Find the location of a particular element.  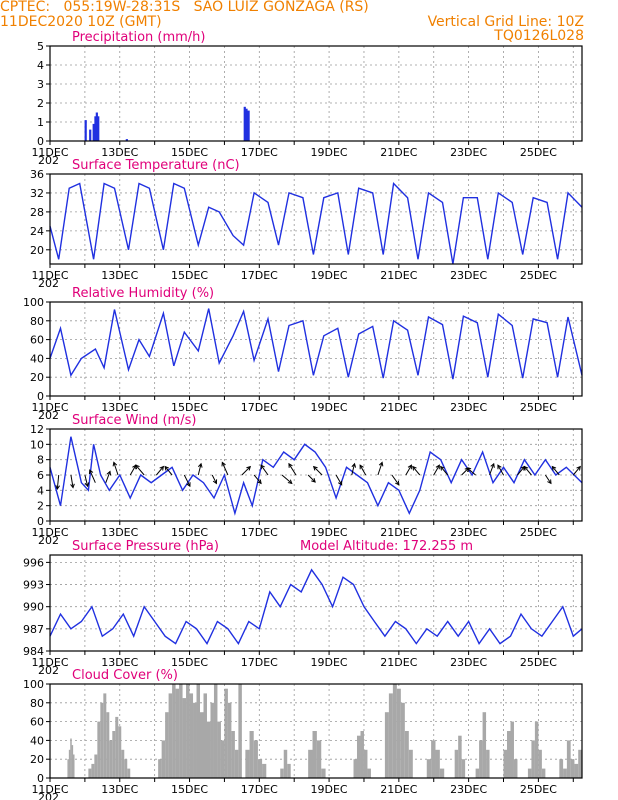

pressure-xtick-label: 19DEC is located at coordinates (329, 662).